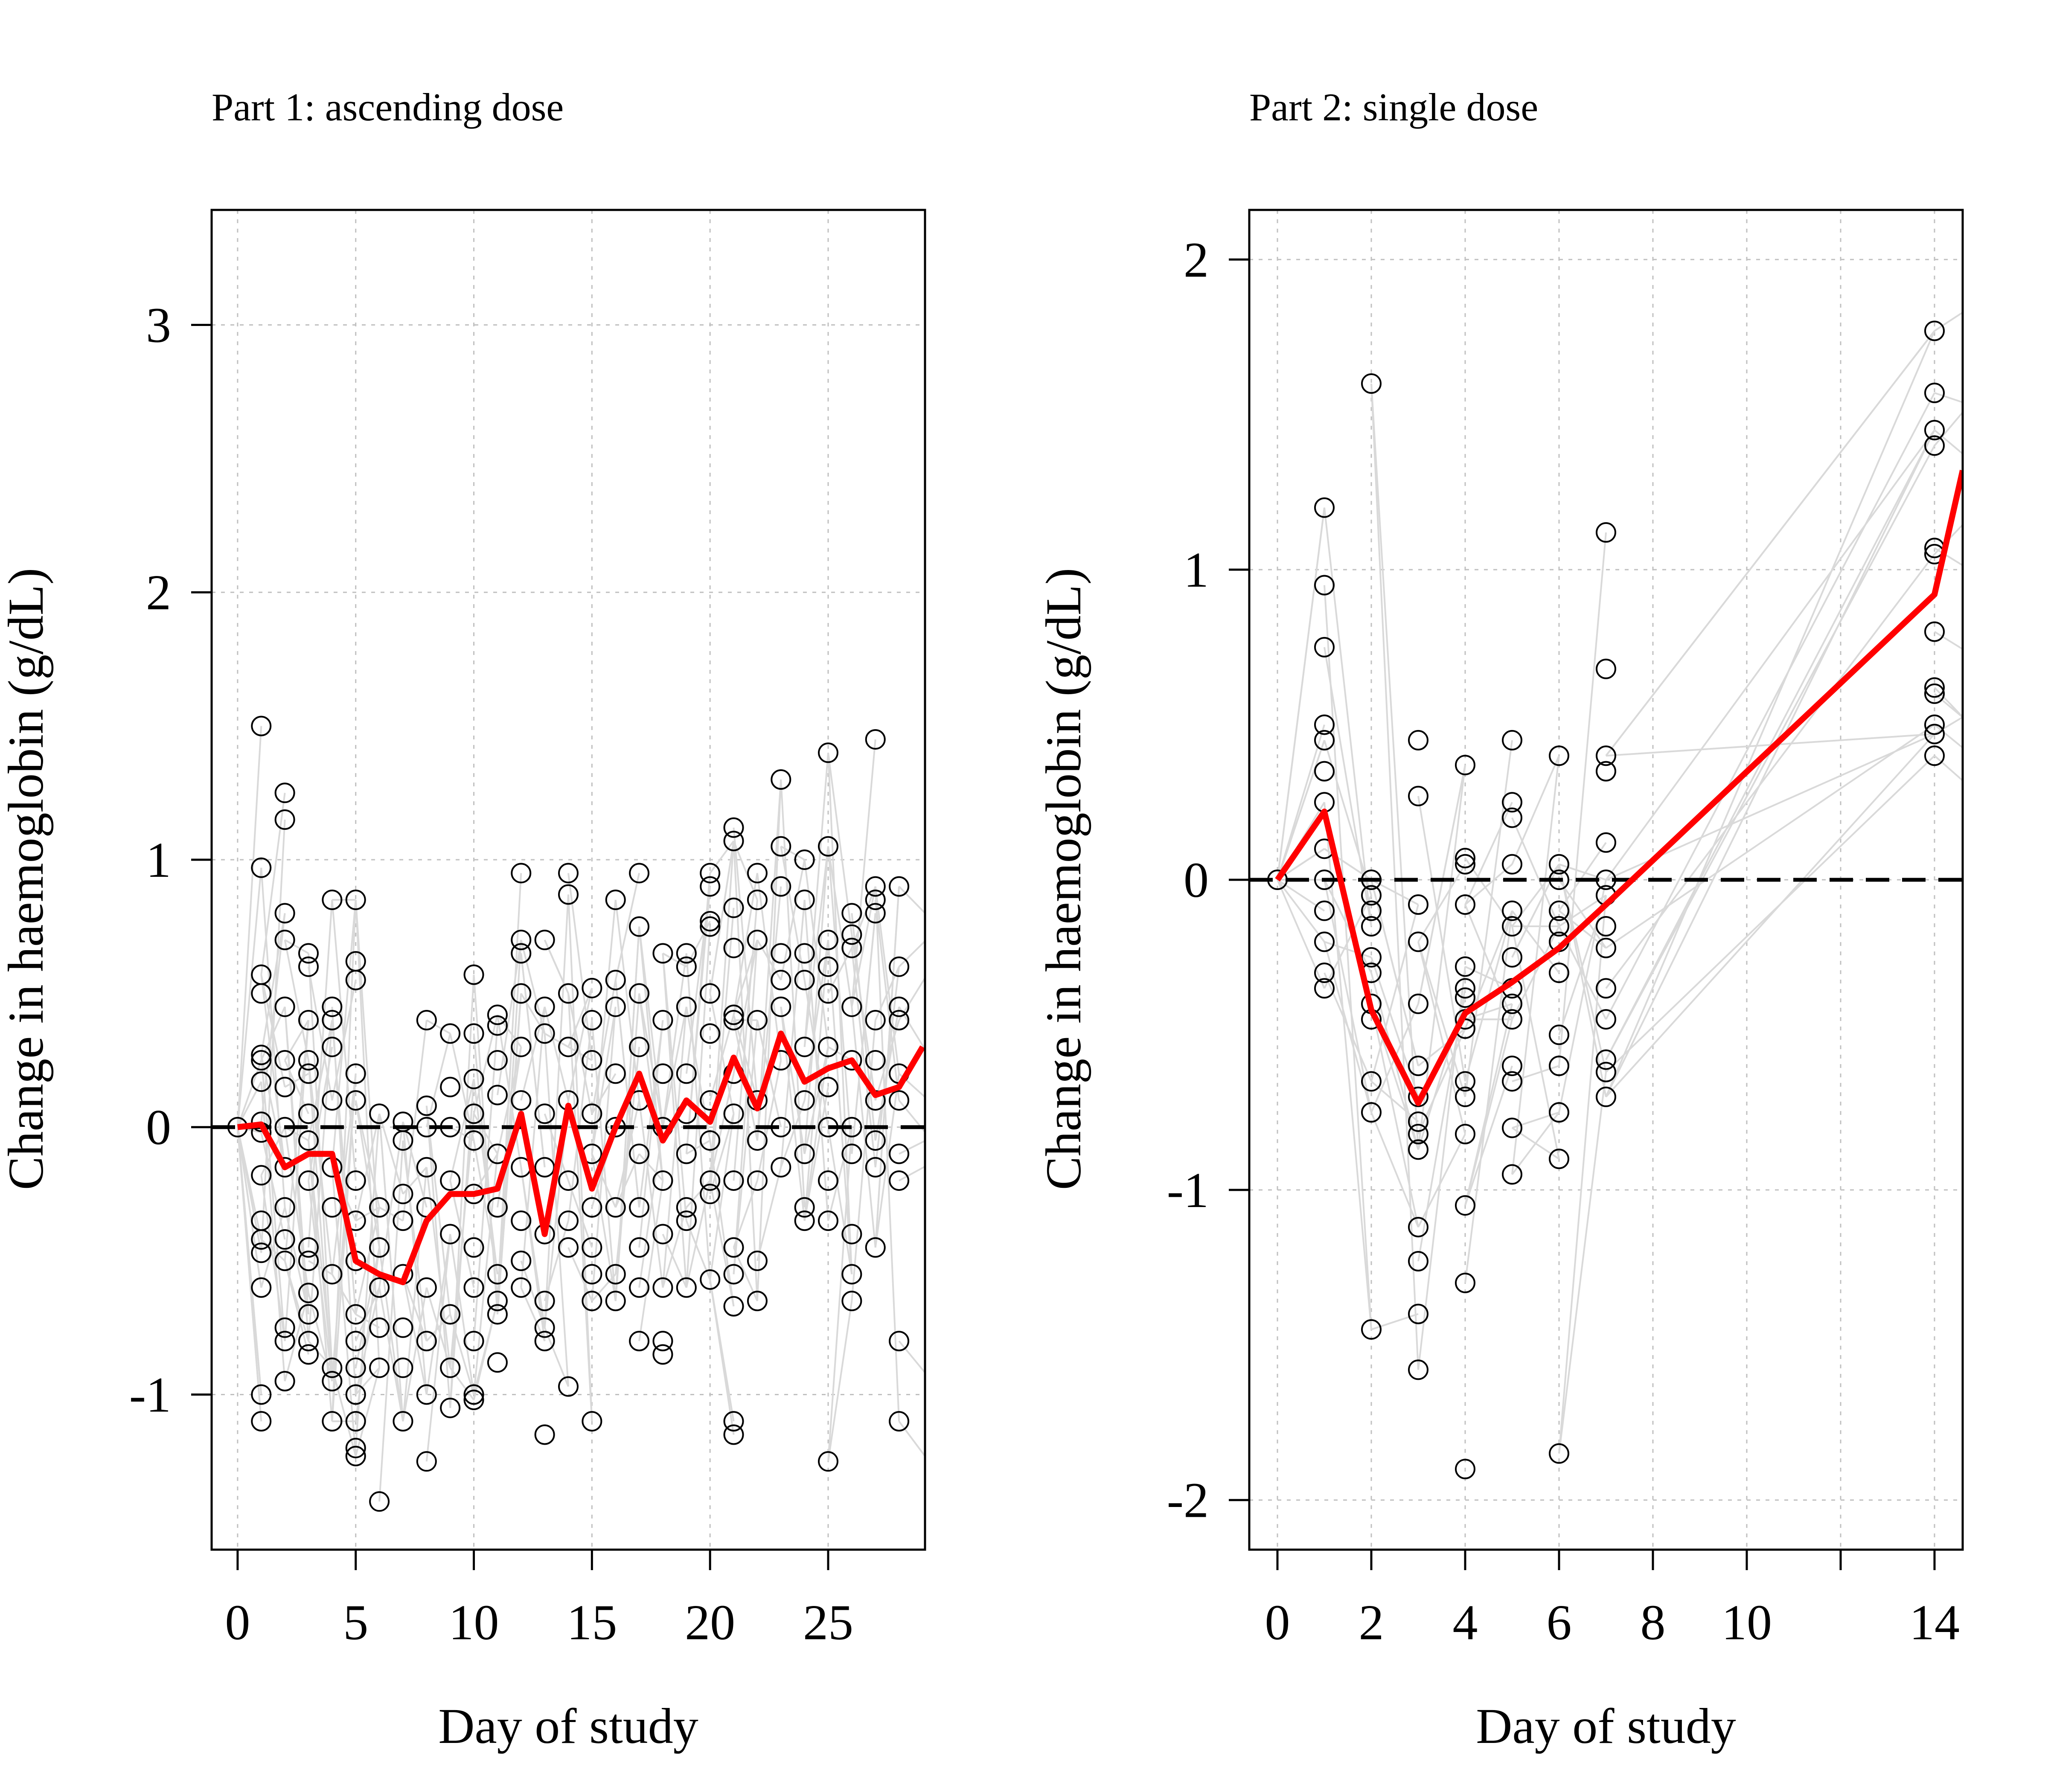  Describe the element at coordinates (158, 1127) in the screenshot. I see `y-tick-label: 0` at that location.